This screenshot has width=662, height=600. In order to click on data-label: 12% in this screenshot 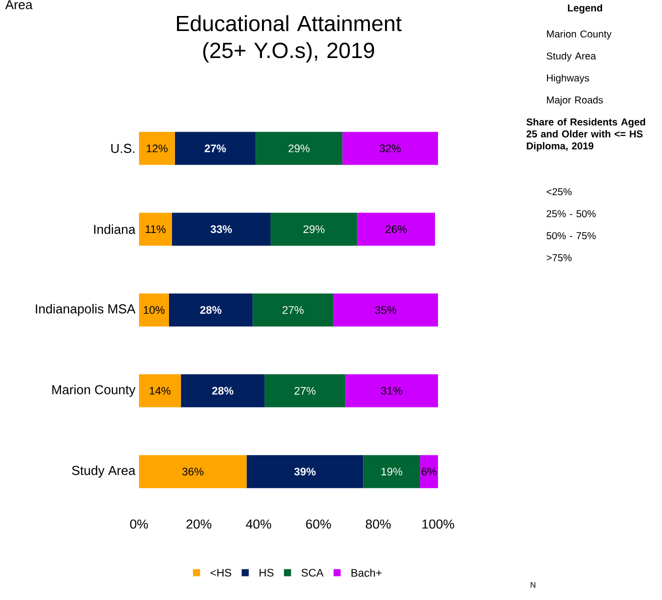, I will do `click(157, 148)`.